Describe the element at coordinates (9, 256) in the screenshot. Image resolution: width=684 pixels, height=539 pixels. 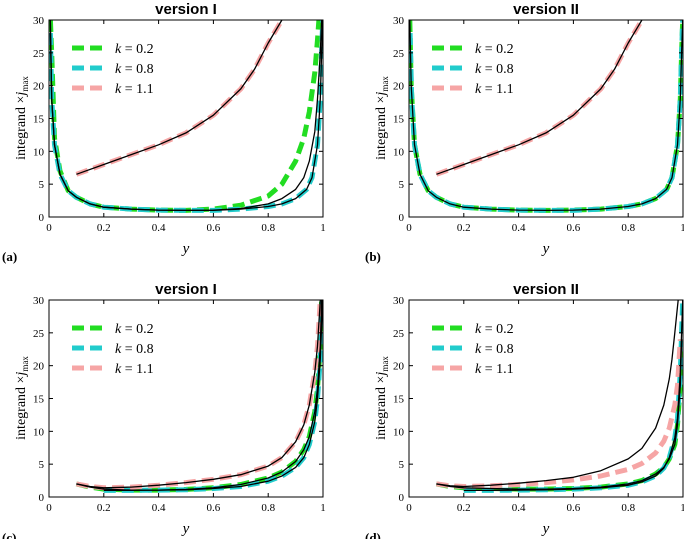
I see `panel-letter: (a)` at that location.